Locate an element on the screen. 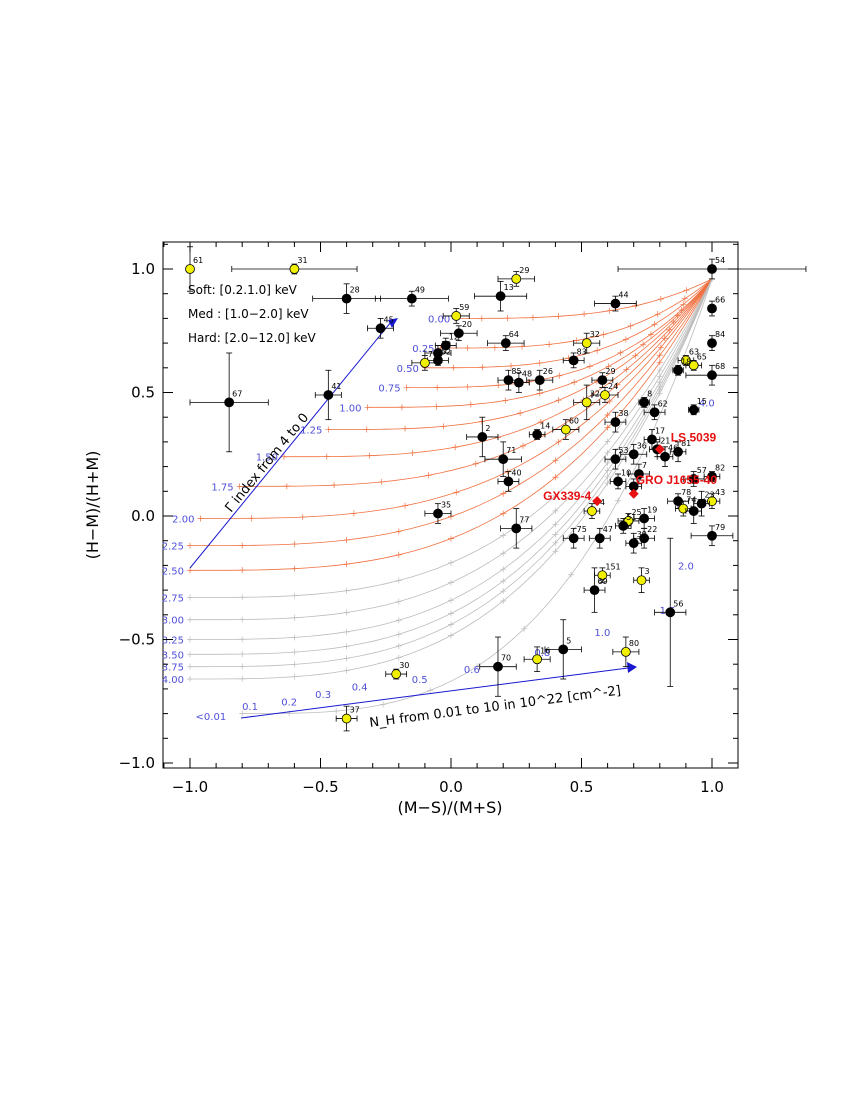  source-47: 47 is located at coordinates (600, 537).